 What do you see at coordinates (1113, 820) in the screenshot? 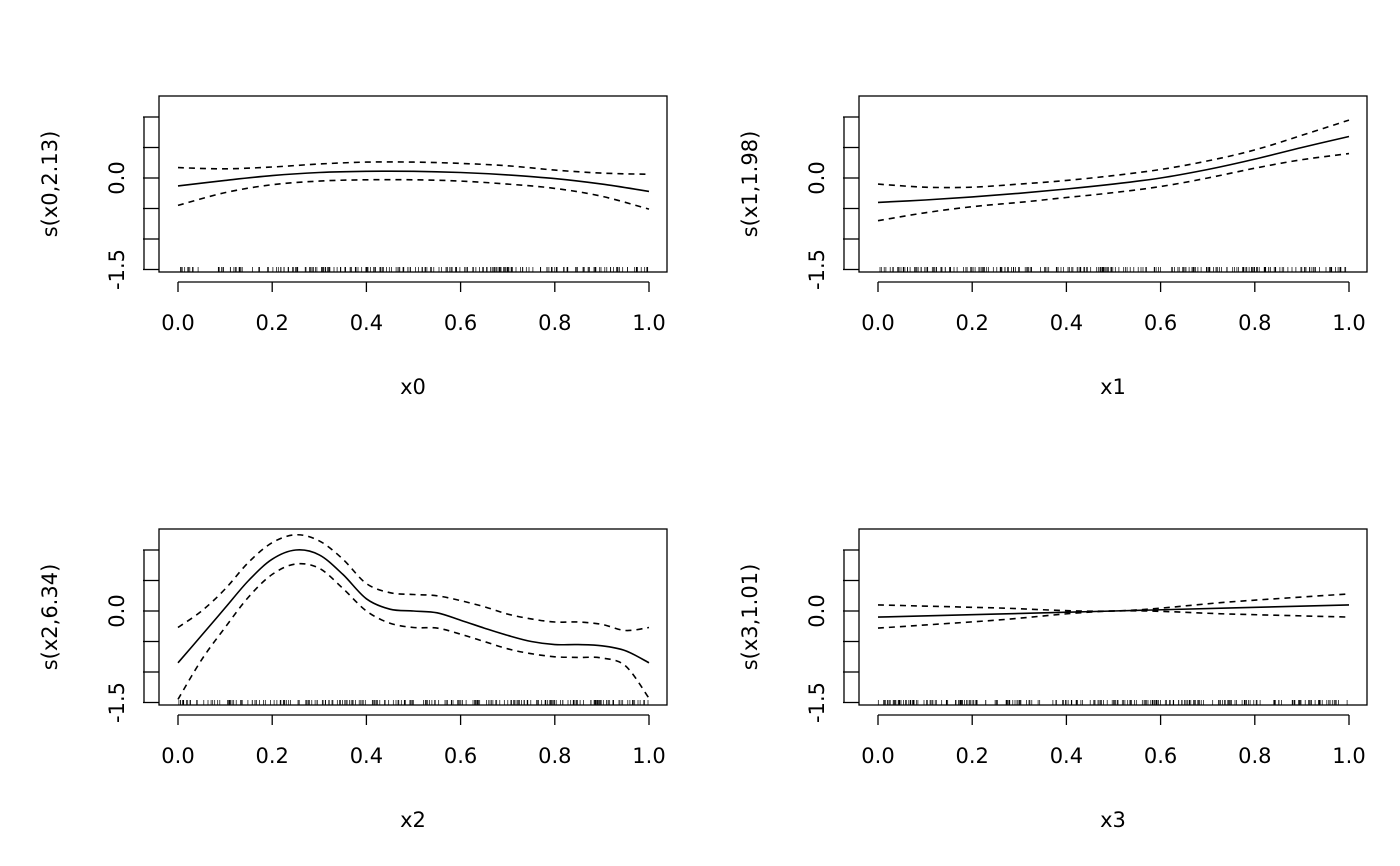
I see `x-axis-label: x3` at bounding box center [1113, 820].